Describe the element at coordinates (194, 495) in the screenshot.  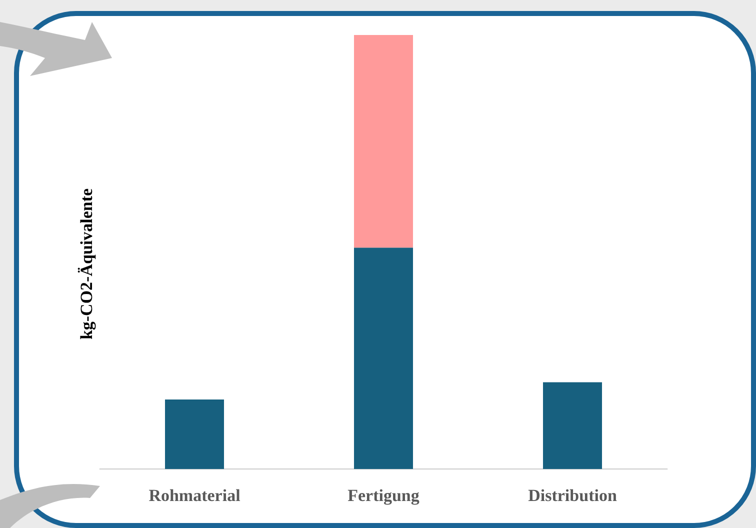
I see `x-tick-label: Rohmaterial` at that location.